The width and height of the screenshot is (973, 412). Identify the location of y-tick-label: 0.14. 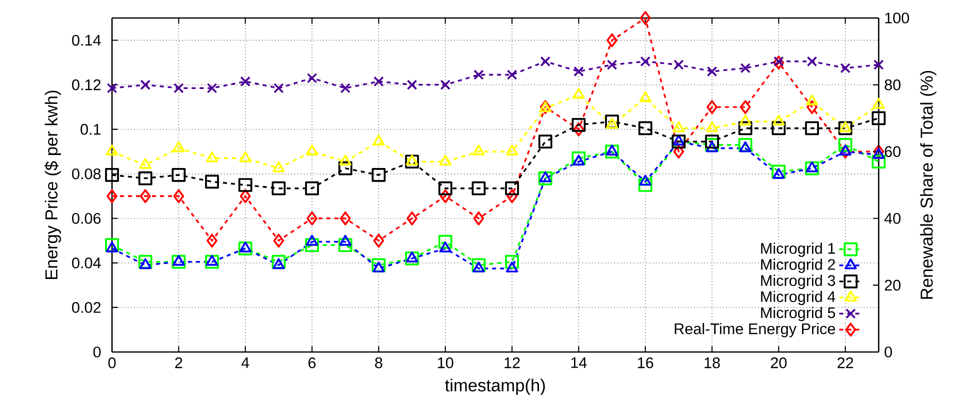
(86, 40).